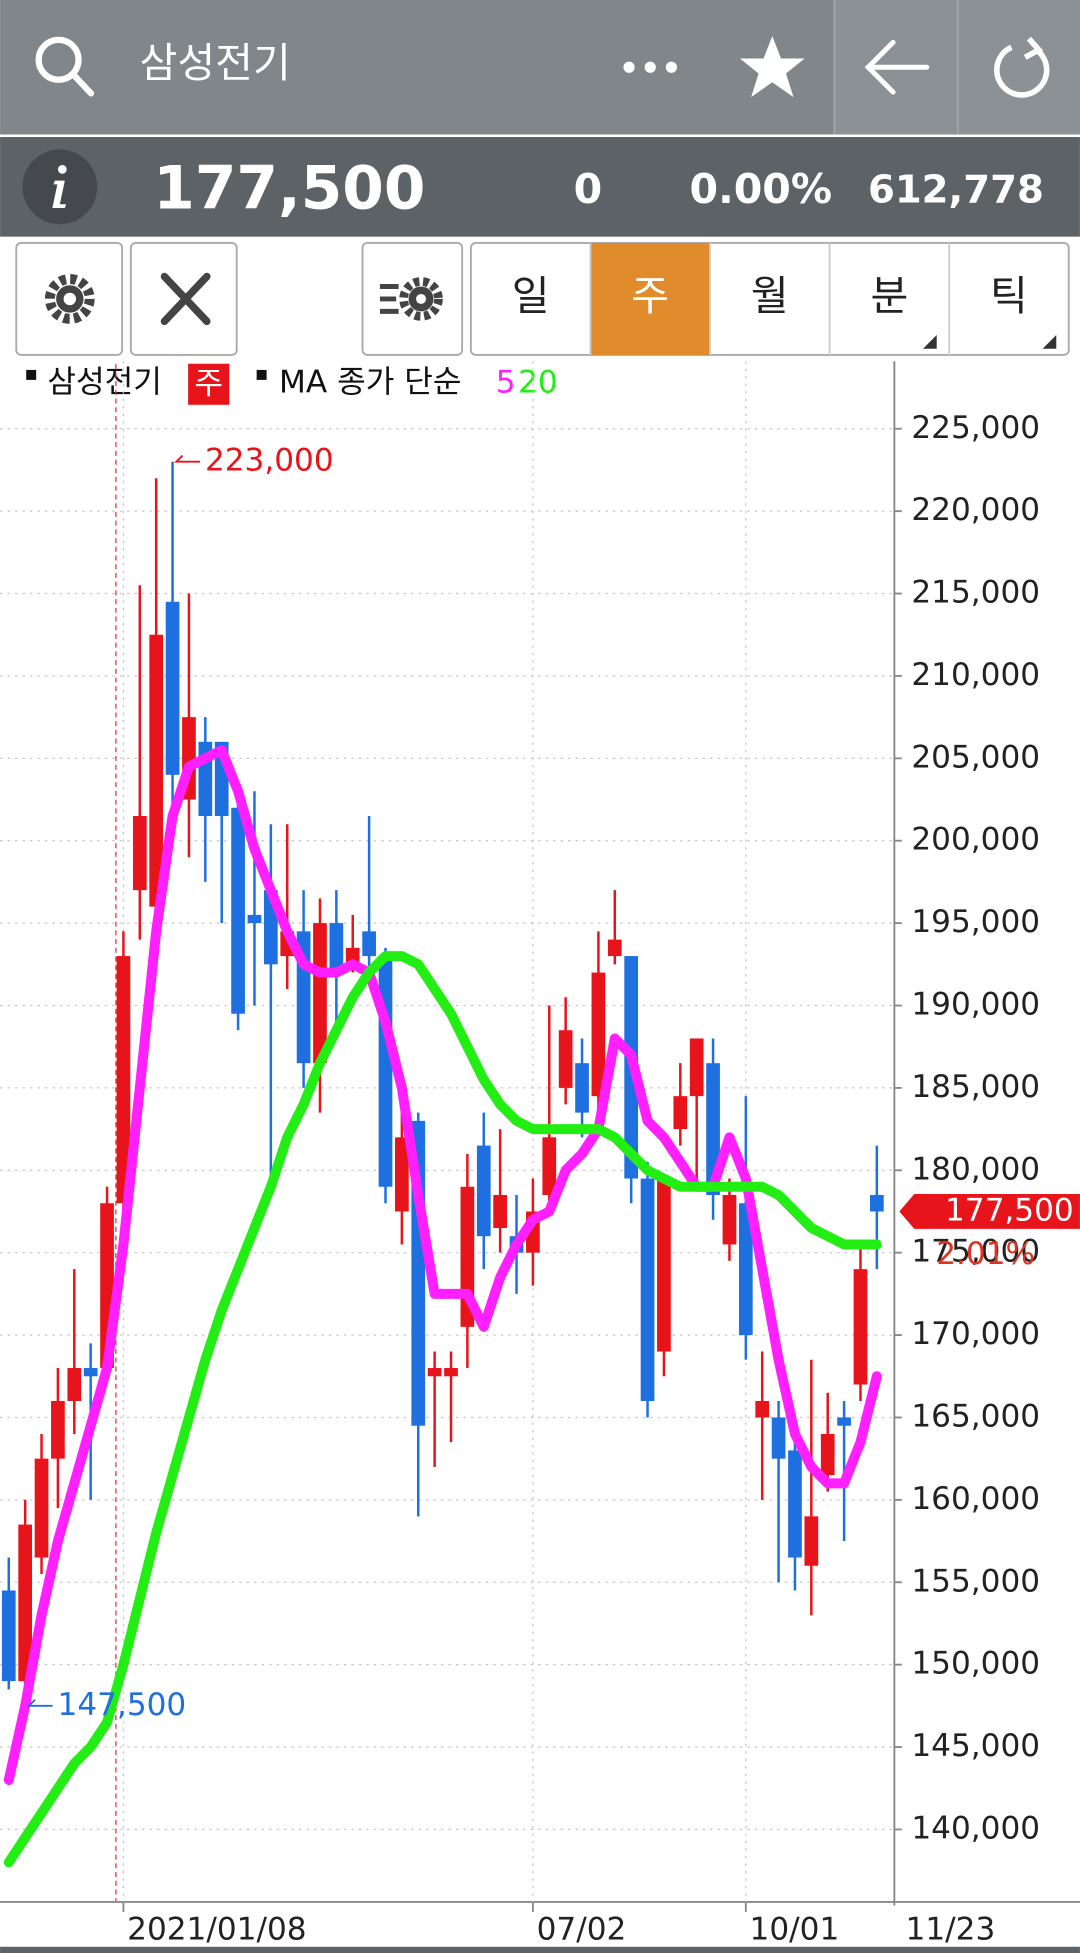 The height and width of the screenshot is (1953, 1080). Describe the element at coordinates (370, 383) in the screenshot. I see `legend-ma-label: MA 종가 단순` at that location.